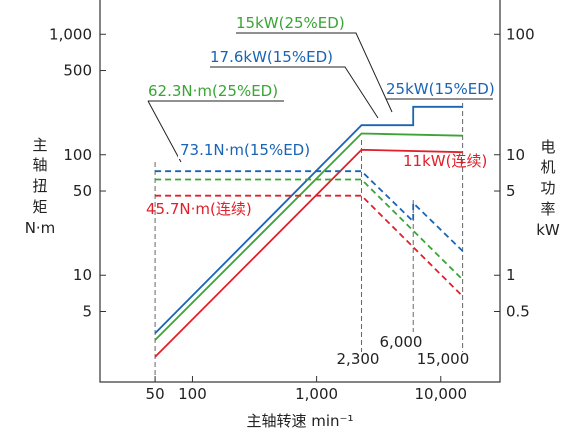 This screenshot has width=585, height=434. Describe the element at coordinates (300, 421) in the screenshot. I see `x-axis-title: 主轴转速 min⁻¹` at that location.